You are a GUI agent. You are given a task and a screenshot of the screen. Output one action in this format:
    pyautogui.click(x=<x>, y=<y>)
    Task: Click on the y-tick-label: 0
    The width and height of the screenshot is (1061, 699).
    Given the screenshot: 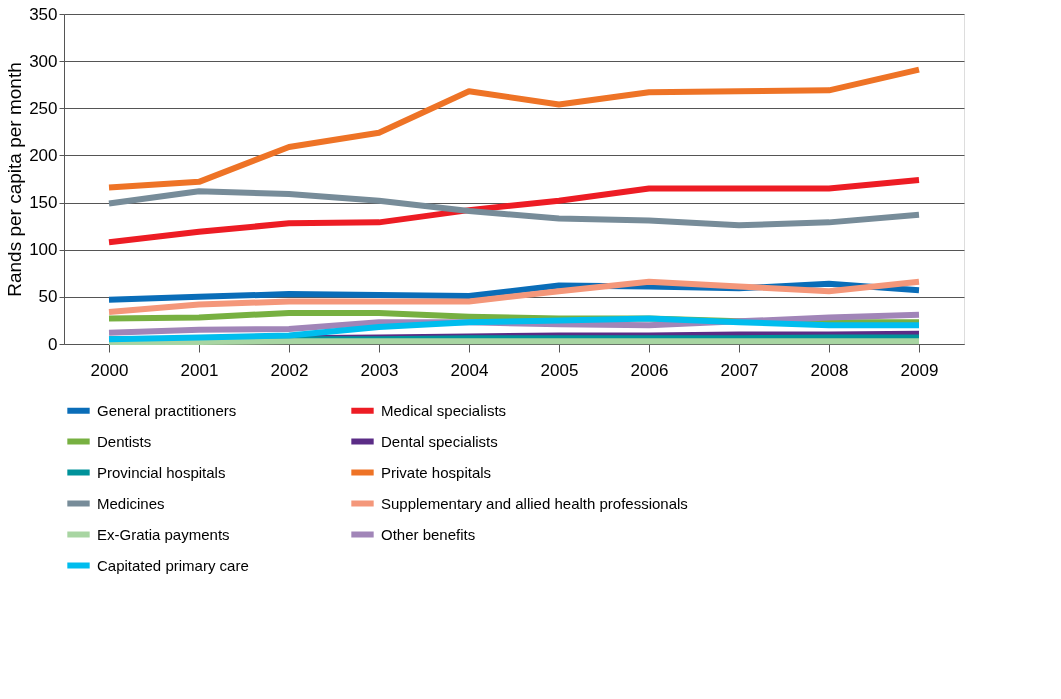 What is the action you would take?
    pyautogui.click(x=53, y=344)
    